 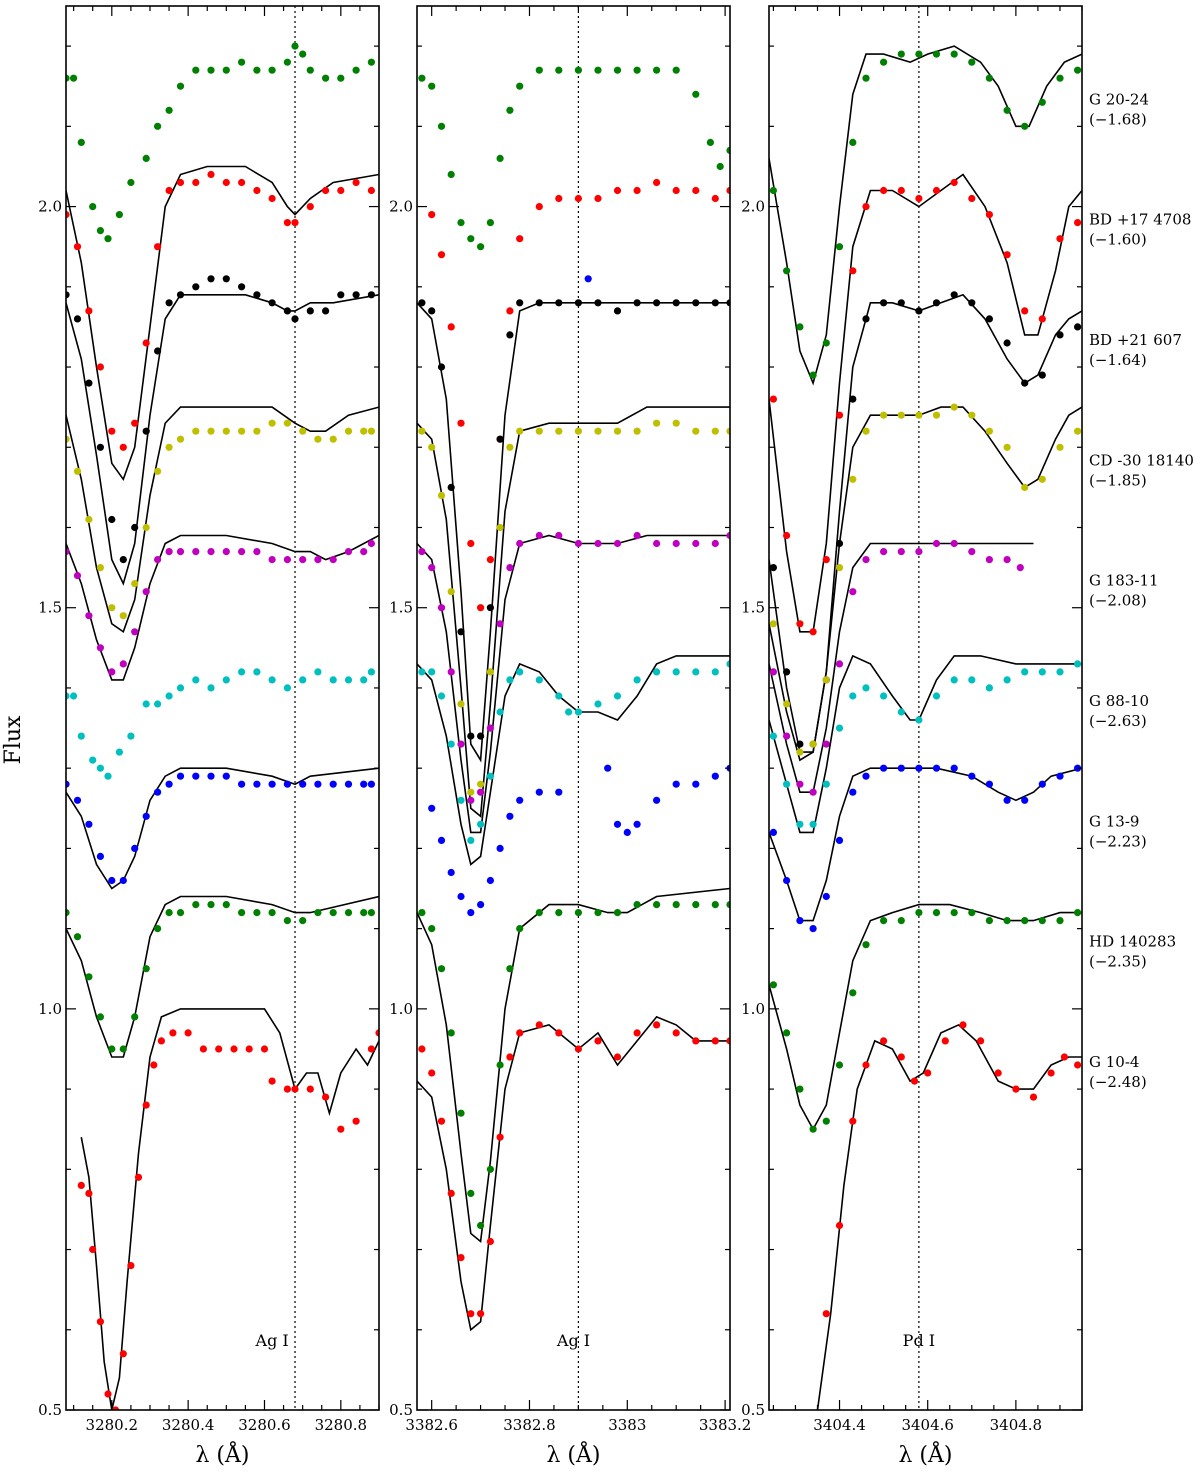 I want to click on star-name-label: BD +21 607, so click(x=1135, y=340).